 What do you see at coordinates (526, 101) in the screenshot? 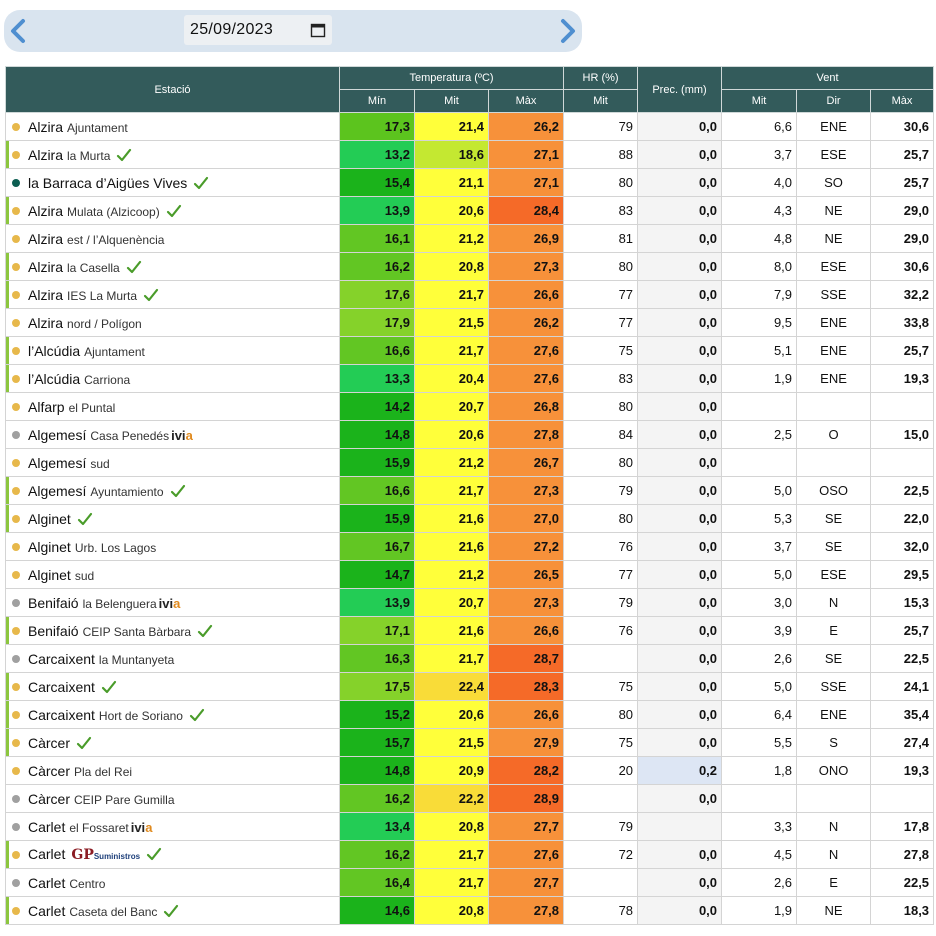
I see `header-temp-max: Màx` at bounding box center [526, 101].